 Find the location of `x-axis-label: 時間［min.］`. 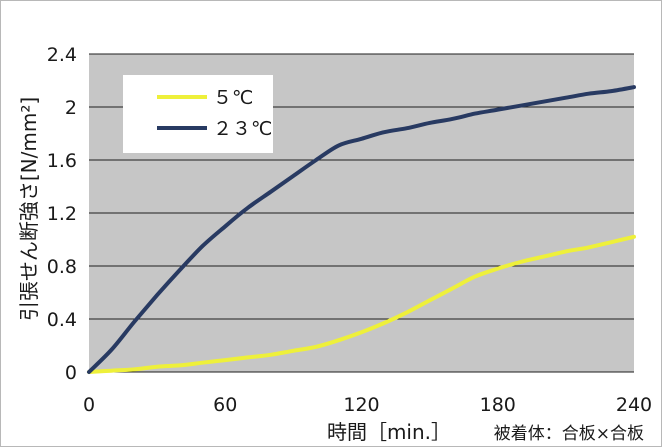

x-axis-label: 時間［min.］ is located at coordinates (389, 432).